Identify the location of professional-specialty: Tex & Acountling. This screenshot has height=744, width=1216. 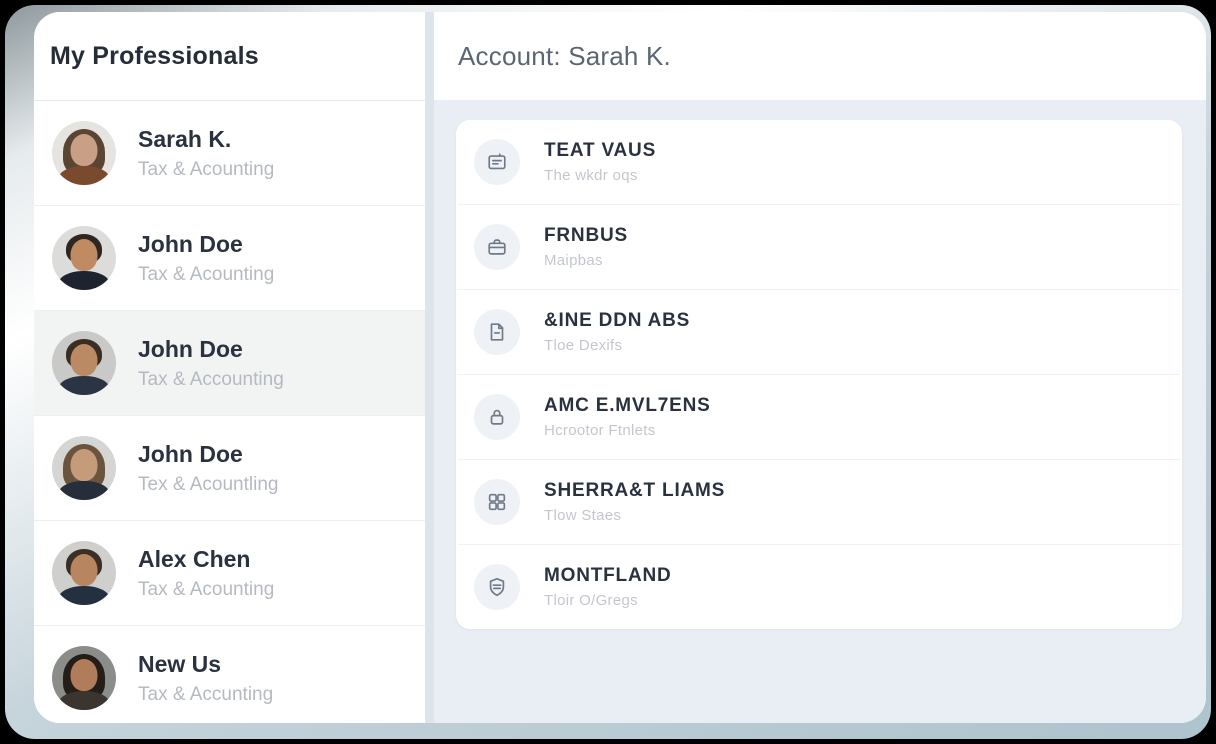
(208, 484).